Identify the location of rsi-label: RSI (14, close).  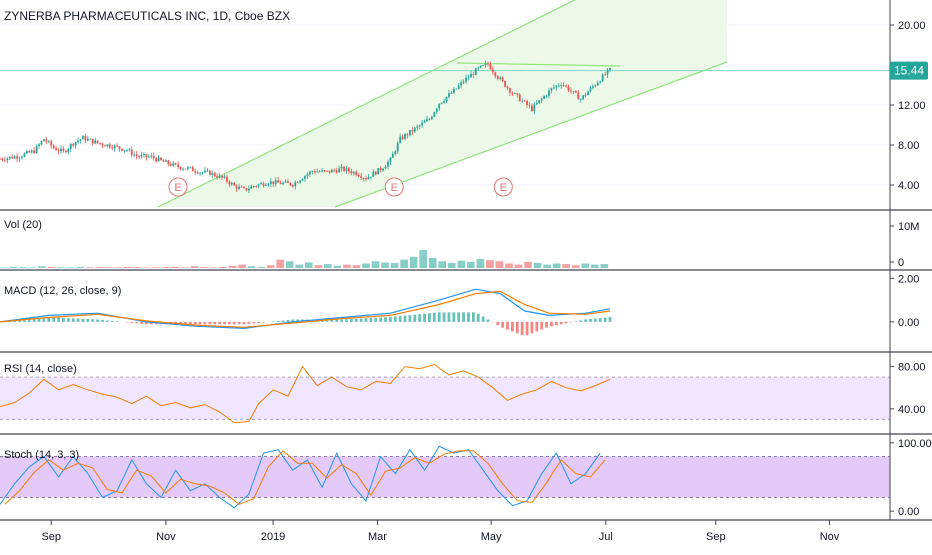
(40, 369).